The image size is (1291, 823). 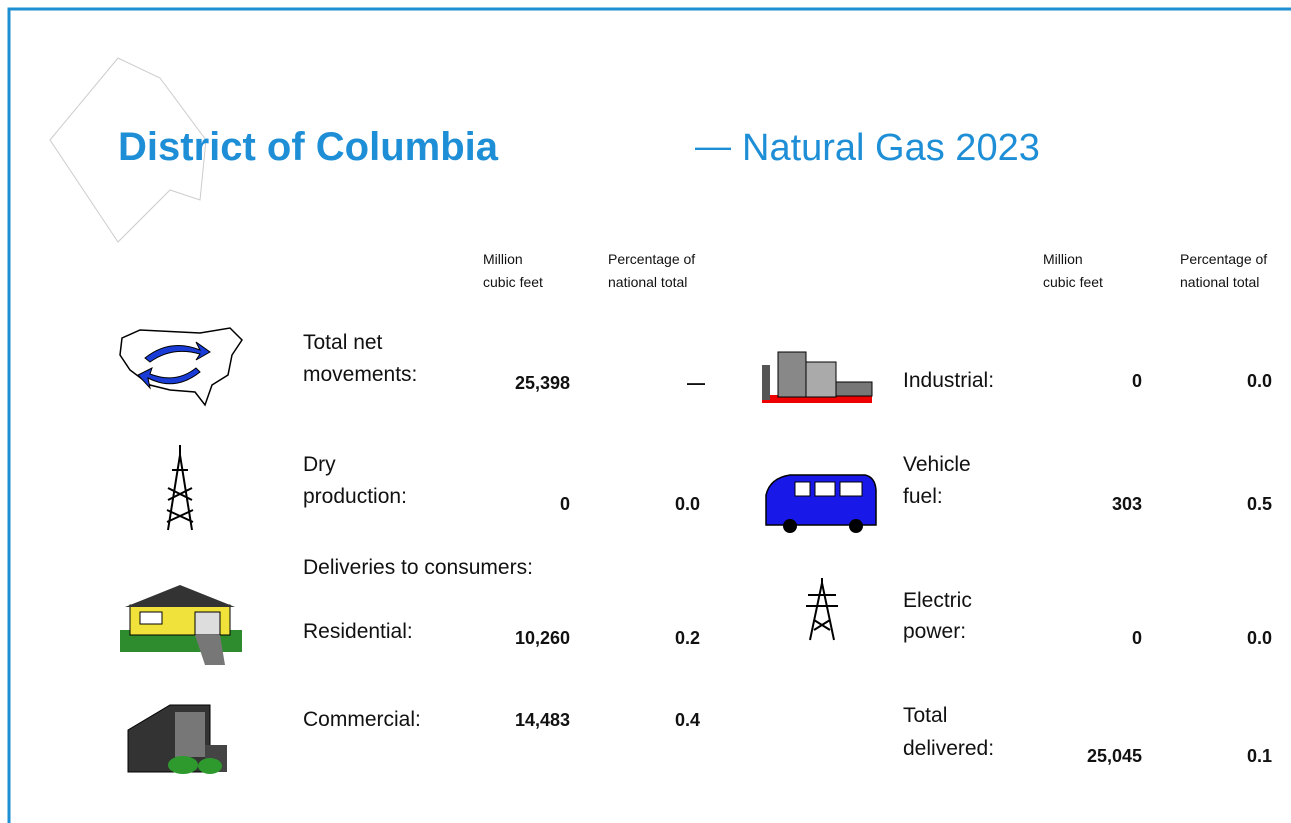 I want to click on derrick-icon, so click(x=180, y=488).